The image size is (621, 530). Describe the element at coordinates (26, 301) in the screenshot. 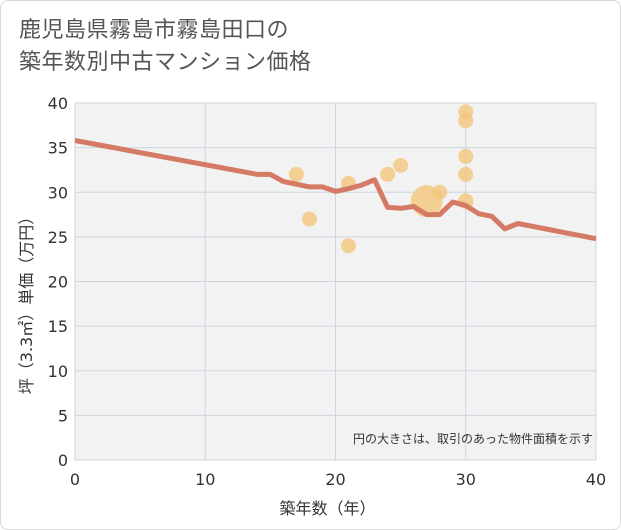

I see `y-axis-label: 坪（3.3㎡）単価（万円）` at that location.